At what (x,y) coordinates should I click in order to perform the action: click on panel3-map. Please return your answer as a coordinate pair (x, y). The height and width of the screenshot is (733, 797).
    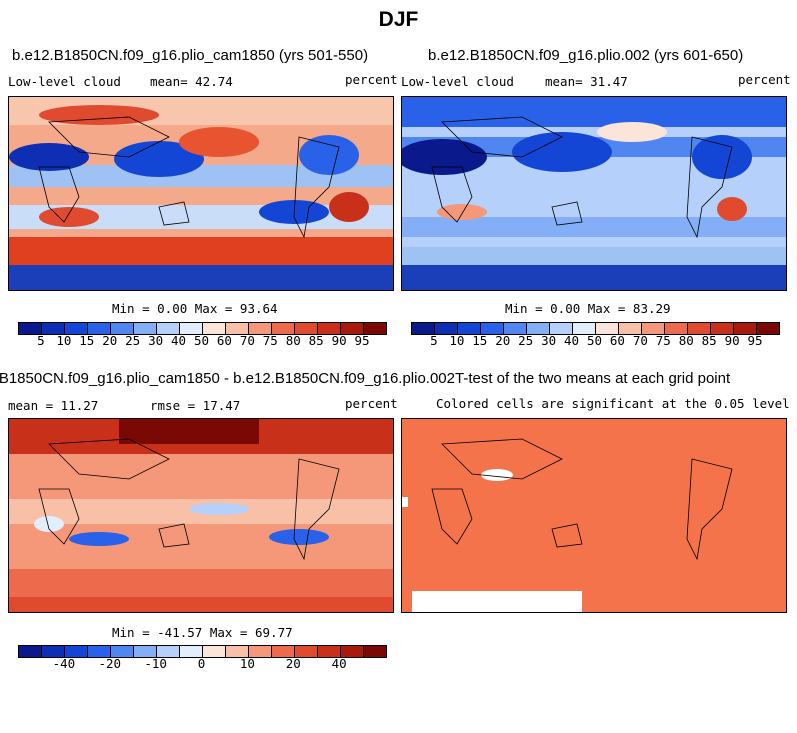
    Looking at the image, I should click on (201, 515).